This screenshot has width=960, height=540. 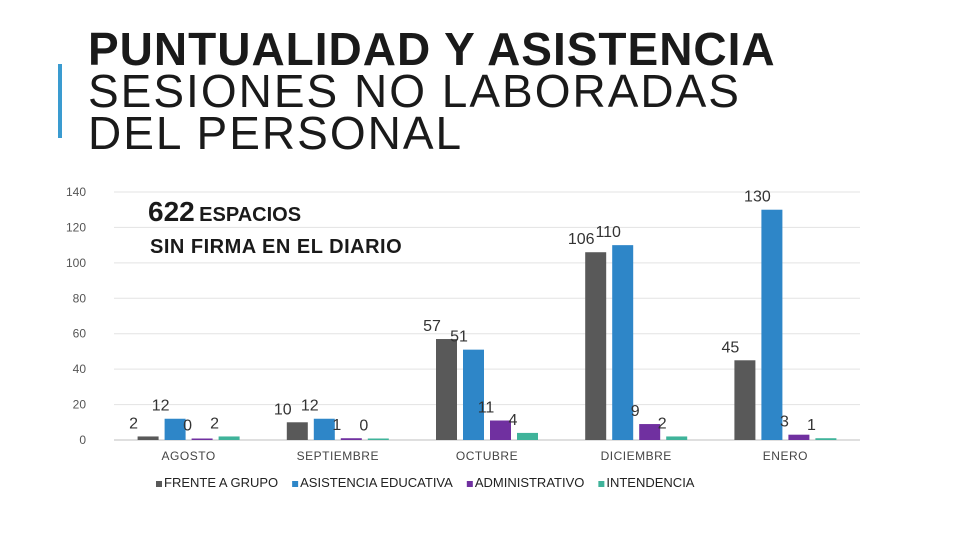 What do you see at coordinates (784, 422) in the screenshot?
I see `data-label: 3` at bounding box center [784, 422].